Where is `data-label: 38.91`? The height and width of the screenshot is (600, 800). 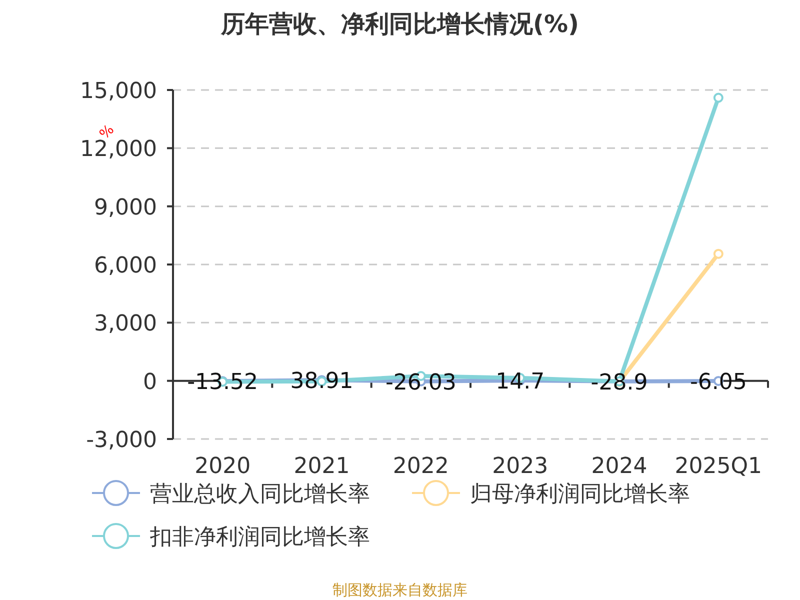 data-label: 38.91 is located at coordinates (322, 381).